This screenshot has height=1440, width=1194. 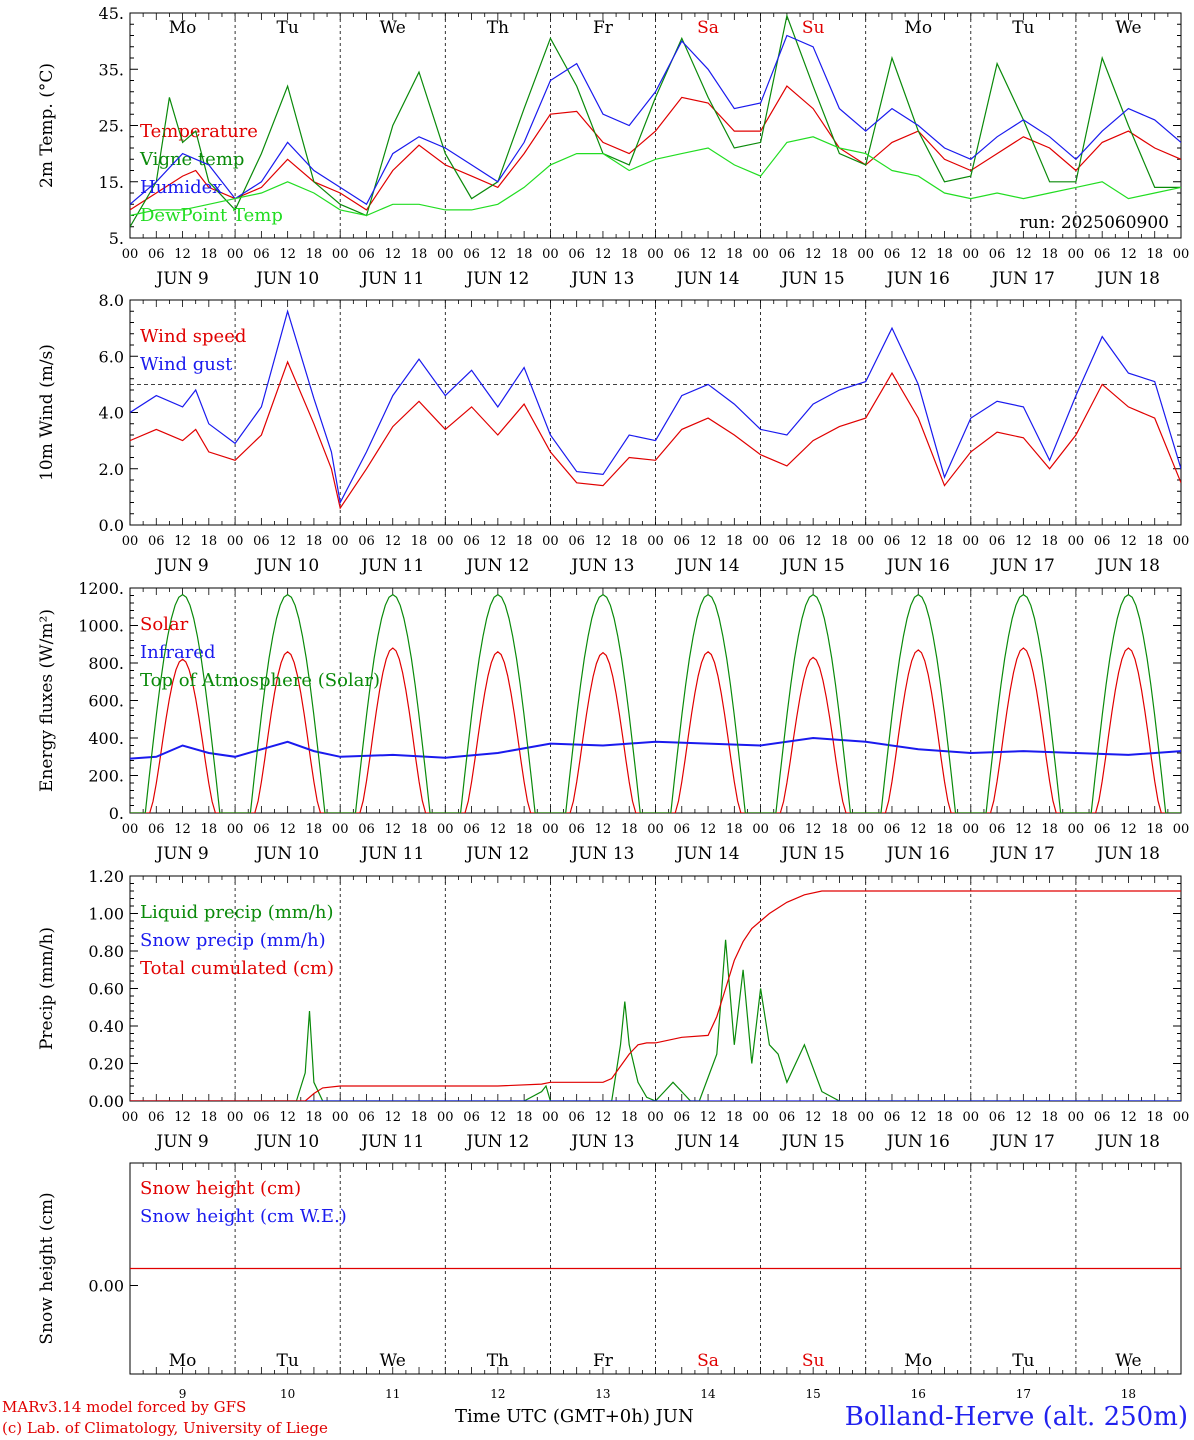 What do you see at coordinates (237, 968) in the screenshot?
I see `legend-entry-2: Total cumulated (cm)` at bounding box center [237, 968].